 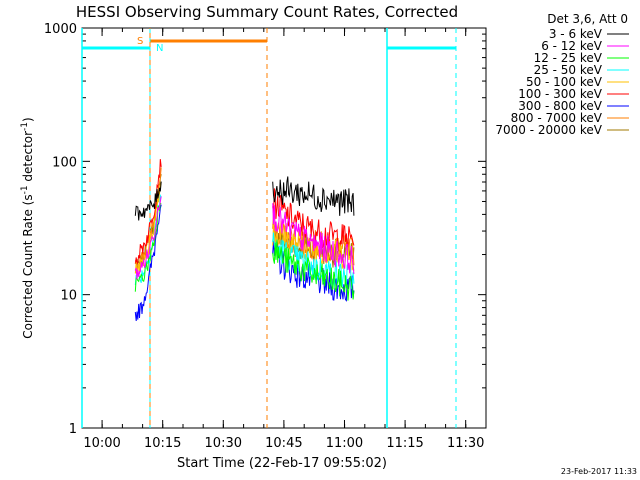 What do you see at coordinates (101, 443) in the screenshot?
I see `x-tick-label: 10:00` at bounding box center [101, 443].